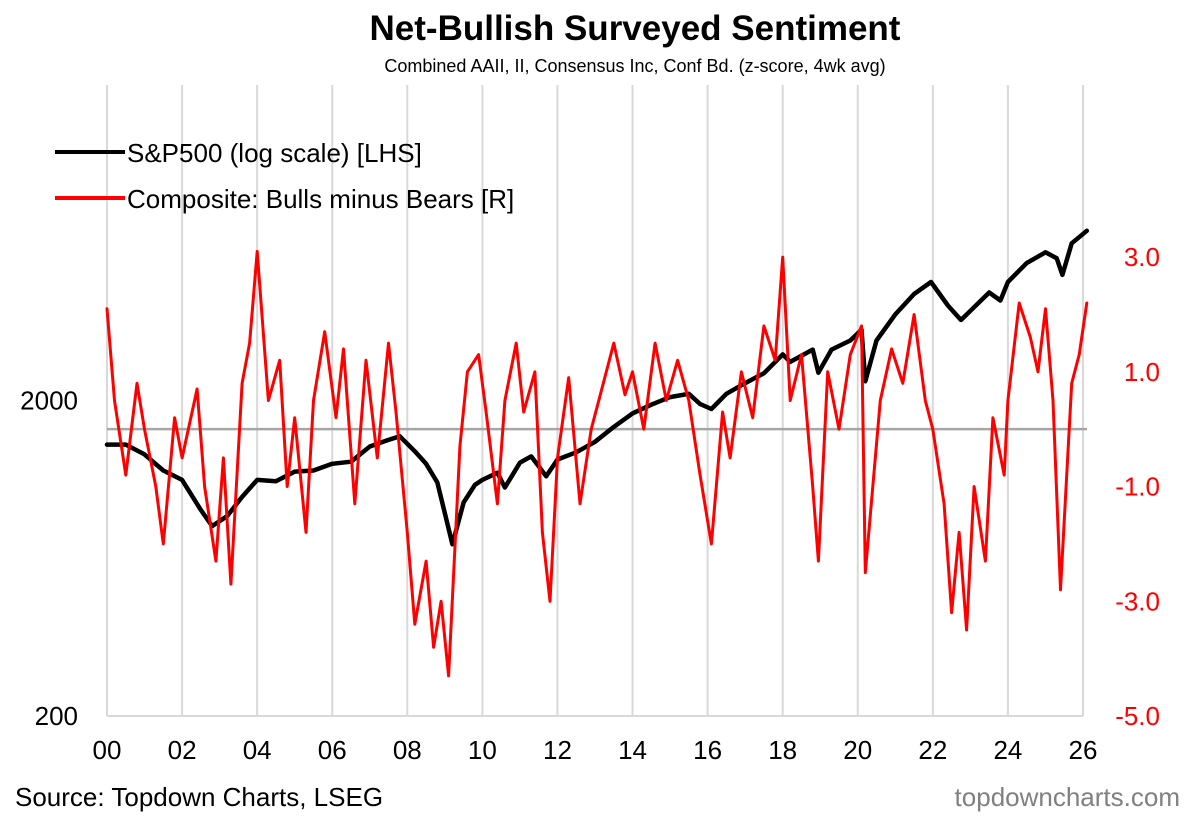 The image size is (1202, 817). I want to click on right-tick-label: 3.0, so click(1142, 257).